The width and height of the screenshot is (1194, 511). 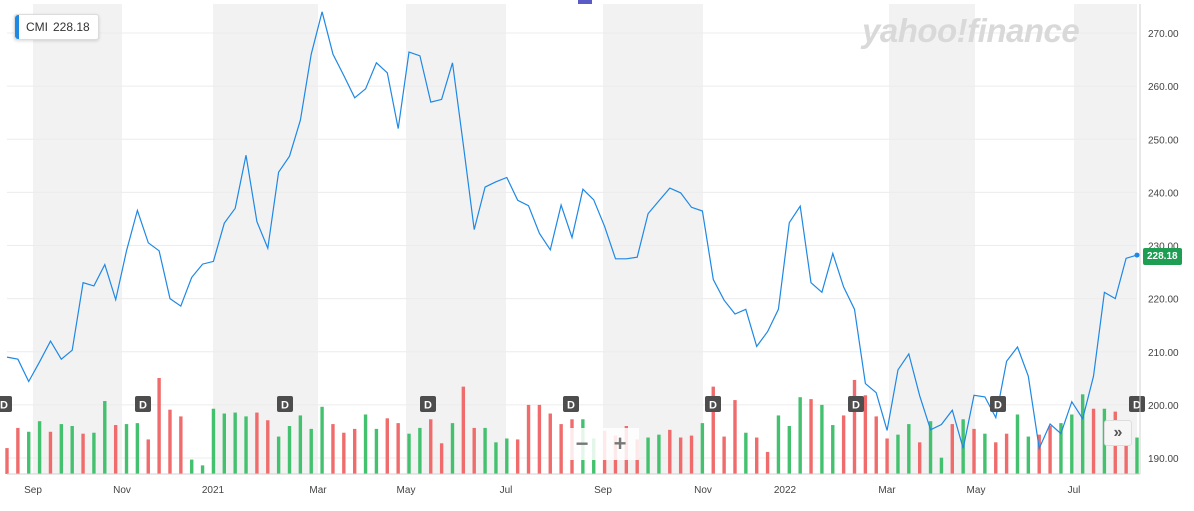 What do you see at coordinates (1163, 353) in the screenshot?
I see `y-tick-label: 210.00` at bounding box center [1163, 353].